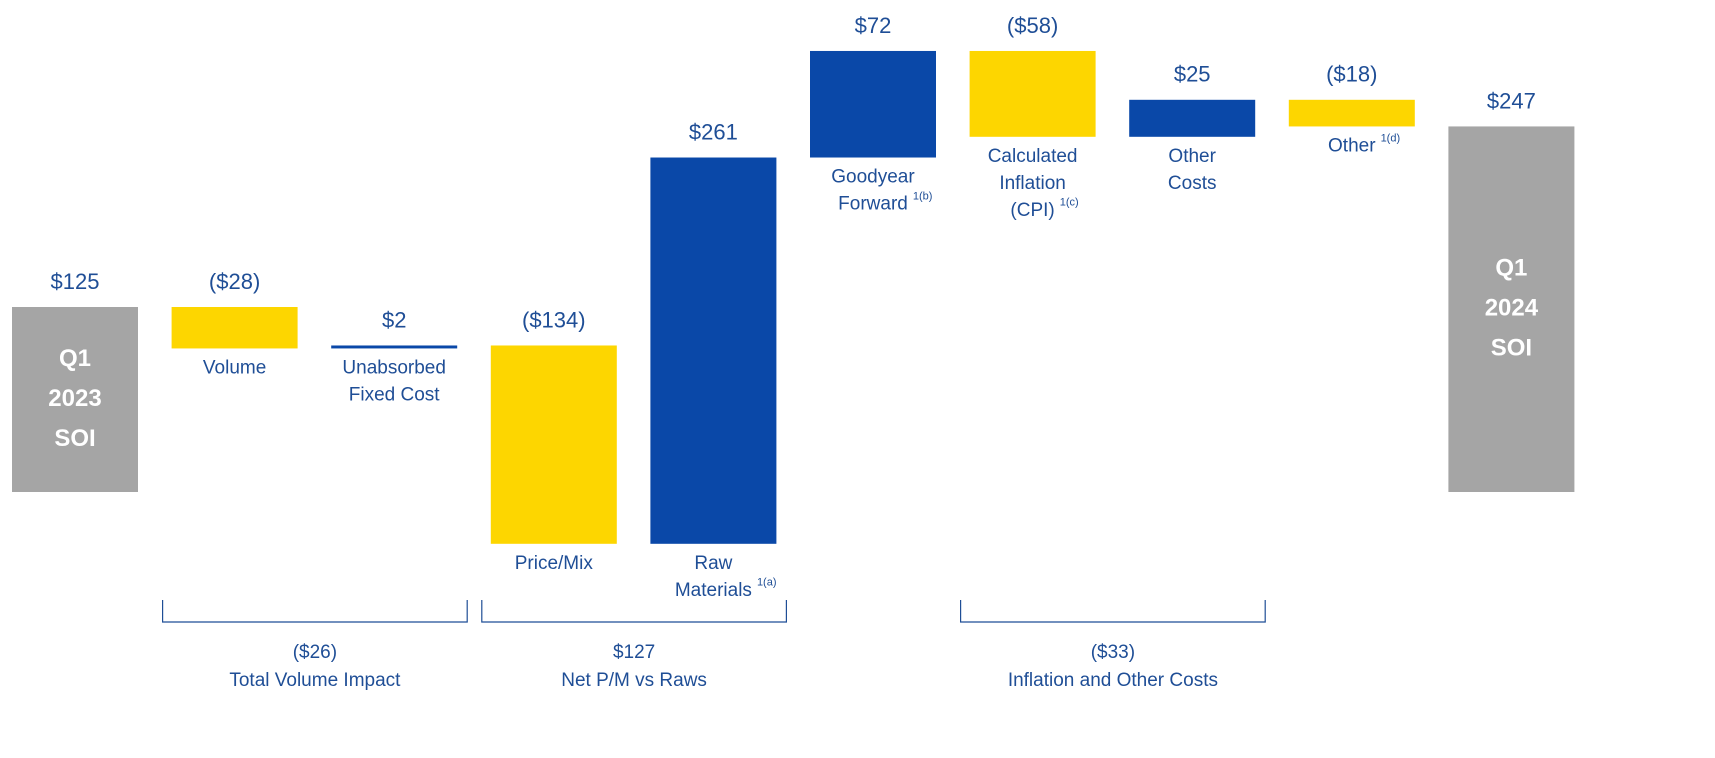  What do you see at coordinates (713, 590) in the screenshot?
I see `category-label: Materials` at bounding box center [713, 590].